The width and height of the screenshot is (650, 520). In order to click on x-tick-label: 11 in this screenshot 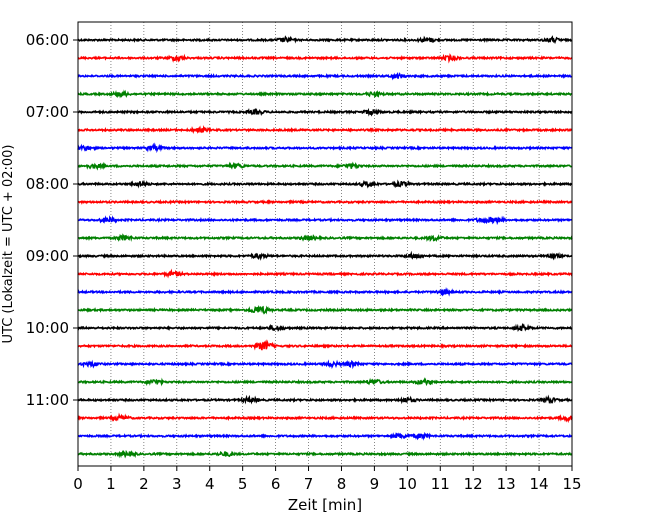, I will do `click(440, 484)`.